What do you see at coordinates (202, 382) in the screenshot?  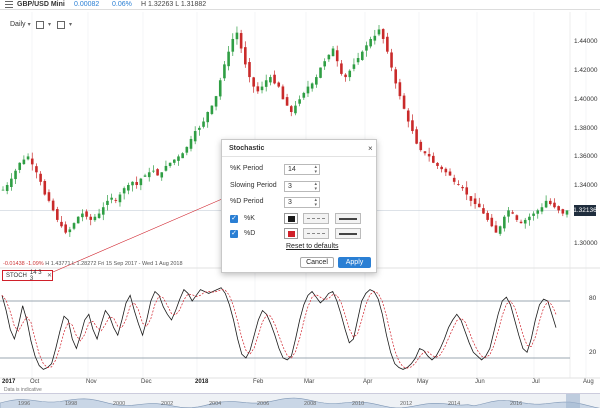 I see `time-axis-label: 2018` at bounding box center [202, 382].